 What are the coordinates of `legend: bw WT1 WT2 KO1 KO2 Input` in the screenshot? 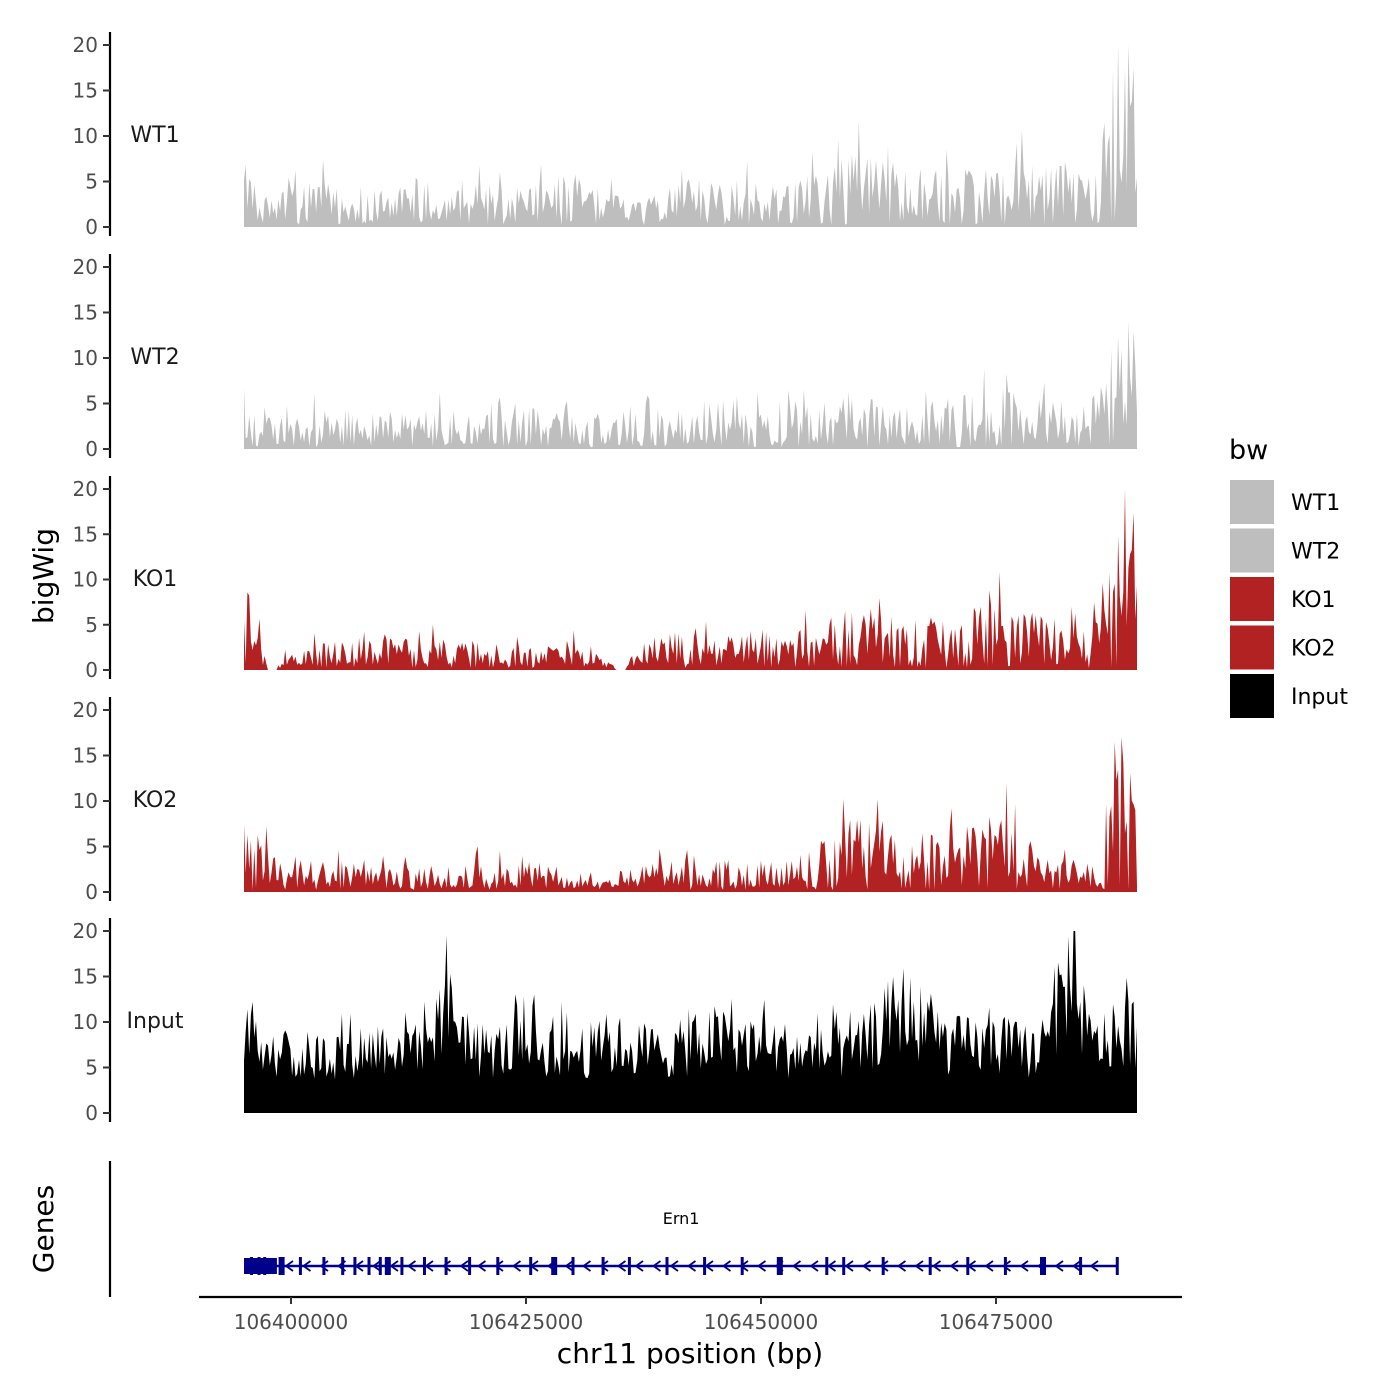 It's located at (1288, 576).